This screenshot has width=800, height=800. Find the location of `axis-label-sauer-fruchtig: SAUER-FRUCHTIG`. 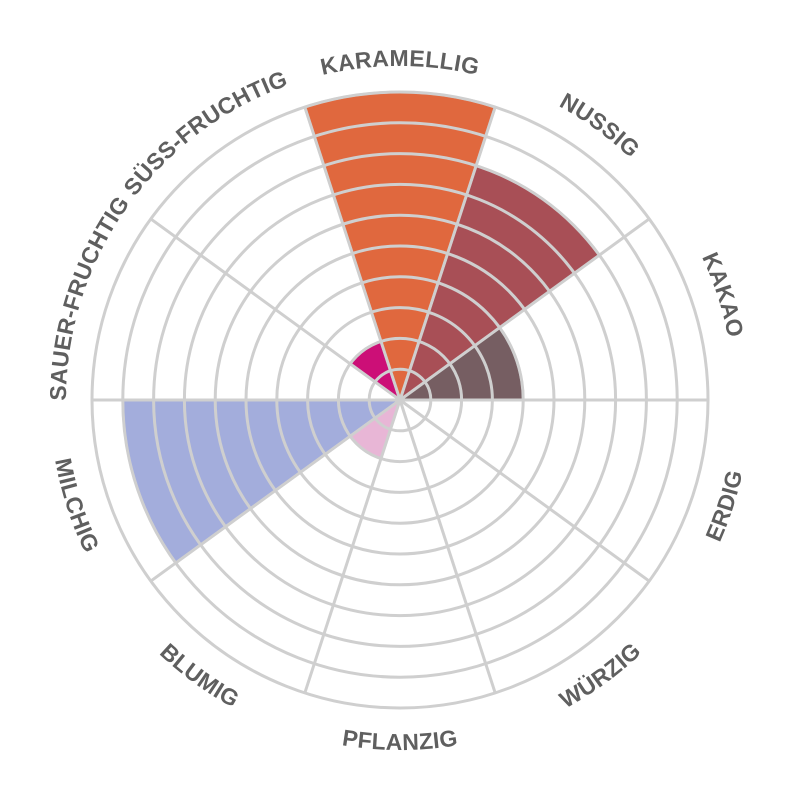

axis-label-sauer-fruchtig: SAUER-FRUCHTIG is located at coordinates (89, 296).